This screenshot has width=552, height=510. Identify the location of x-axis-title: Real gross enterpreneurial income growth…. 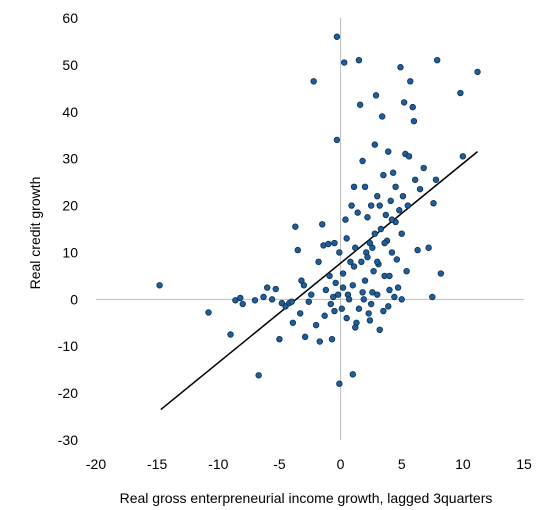
(306, 498).